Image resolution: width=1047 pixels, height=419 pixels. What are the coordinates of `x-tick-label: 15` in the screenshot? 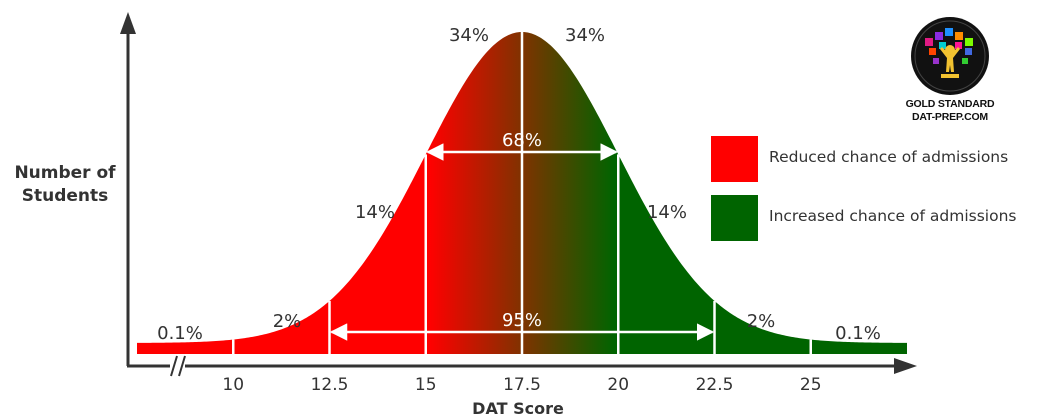 It's located at (426, 385).